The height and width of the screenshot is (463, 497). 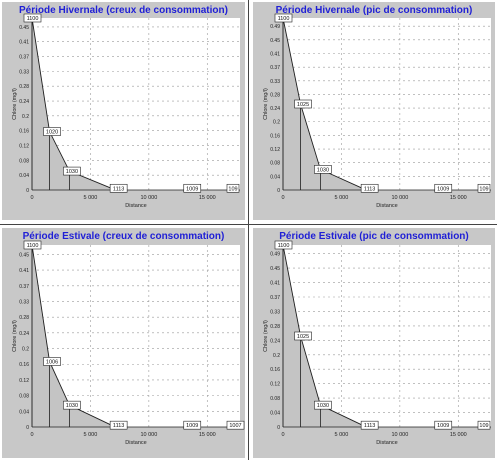 What do you see at coordinates (374, 236) in the screenshot?
I see `chart-title: Période Estivale (pic de consommation)` at bounding box center [374, 236].